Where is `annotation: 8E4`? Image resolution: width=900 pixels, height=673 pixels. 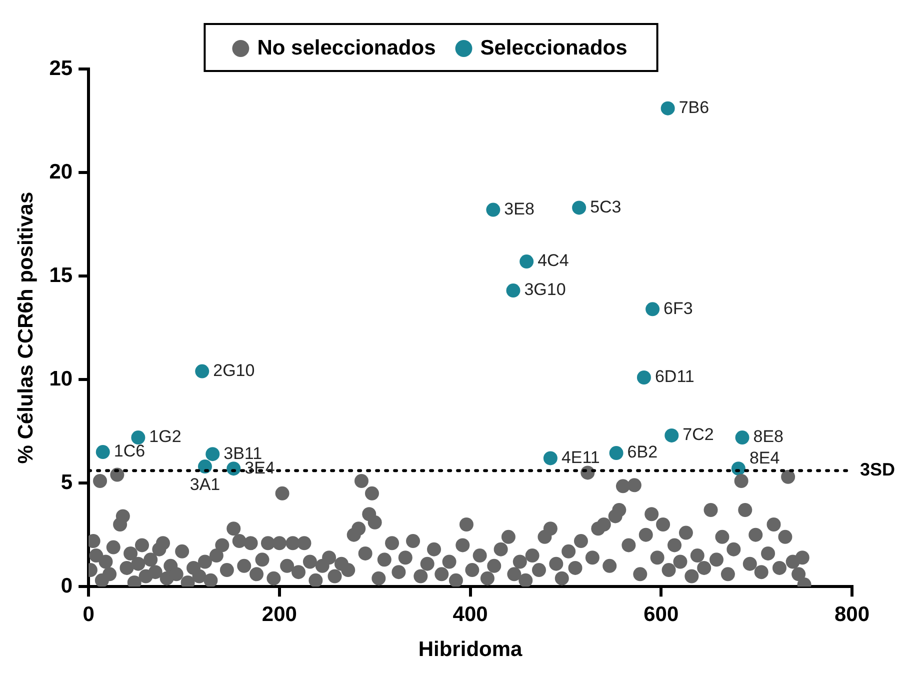
annotation: 8E4 is located at coordinates (764, 458).